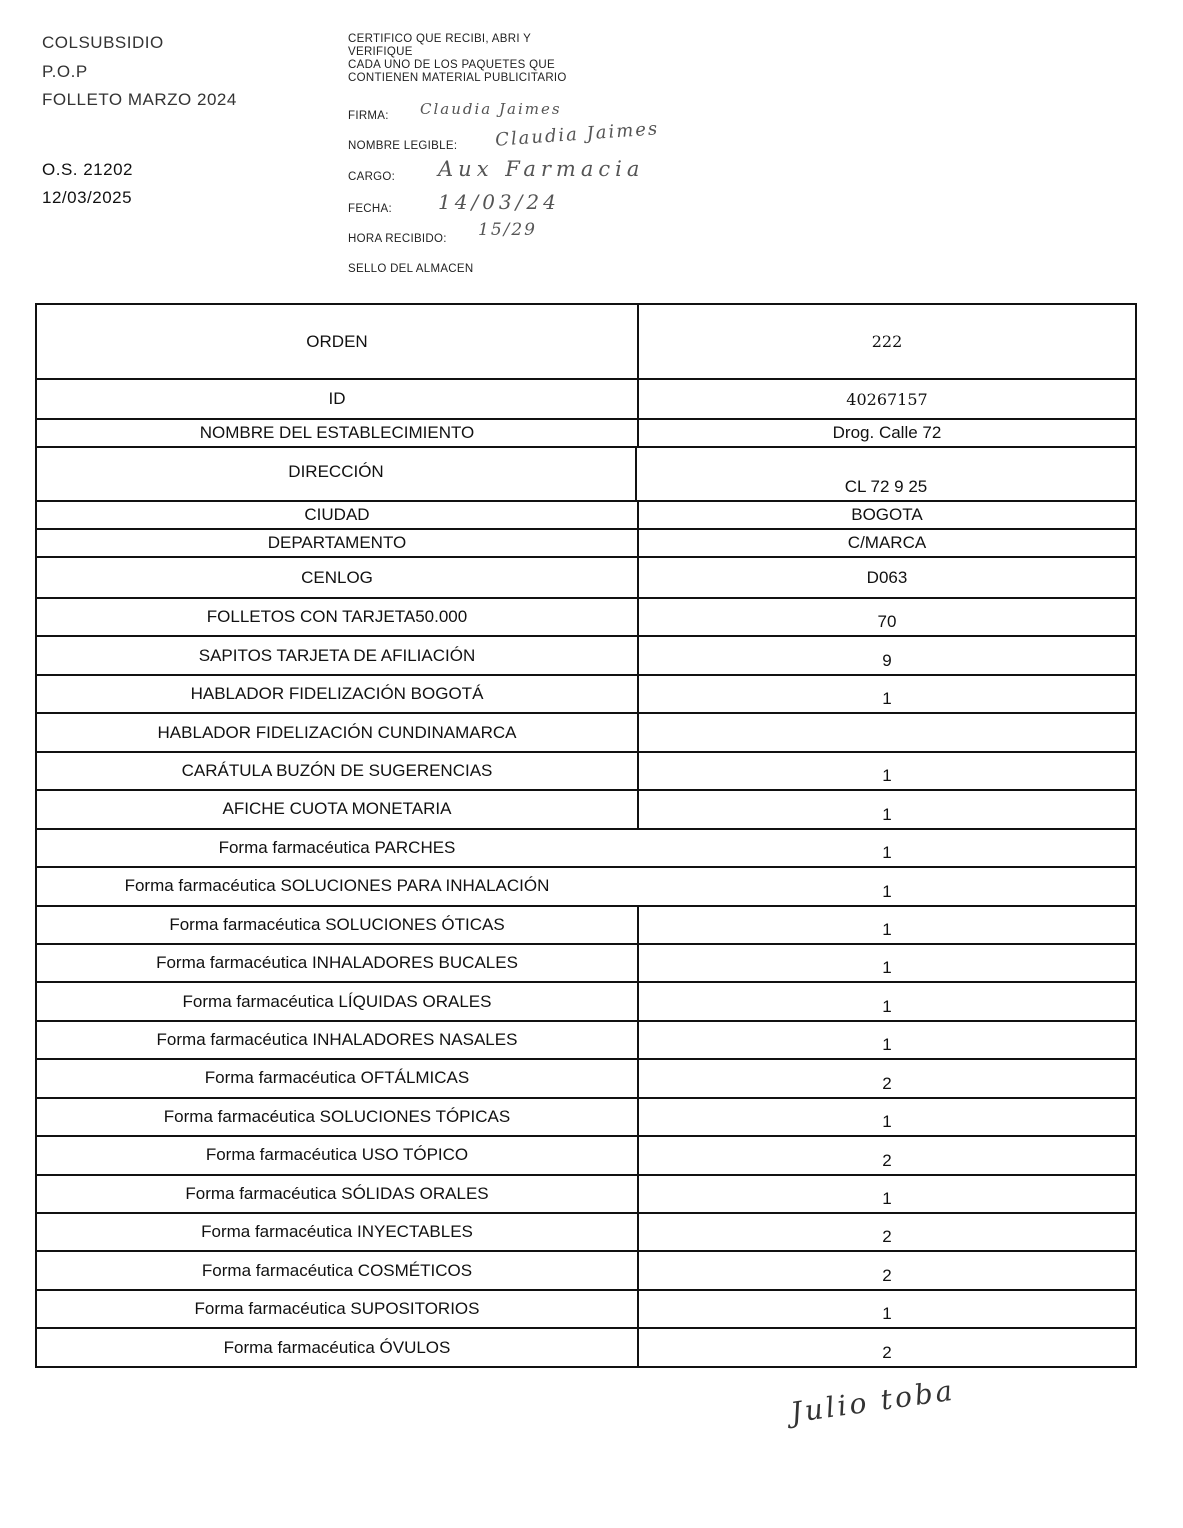 Image resolution: width=1183 pixels, height=1528 pixels. What do you see at coordinates (338, 617) in the screenshot?
I see `row-label: FOLLETOS CON TARJETA50.000` at bounding box center [338, 617].